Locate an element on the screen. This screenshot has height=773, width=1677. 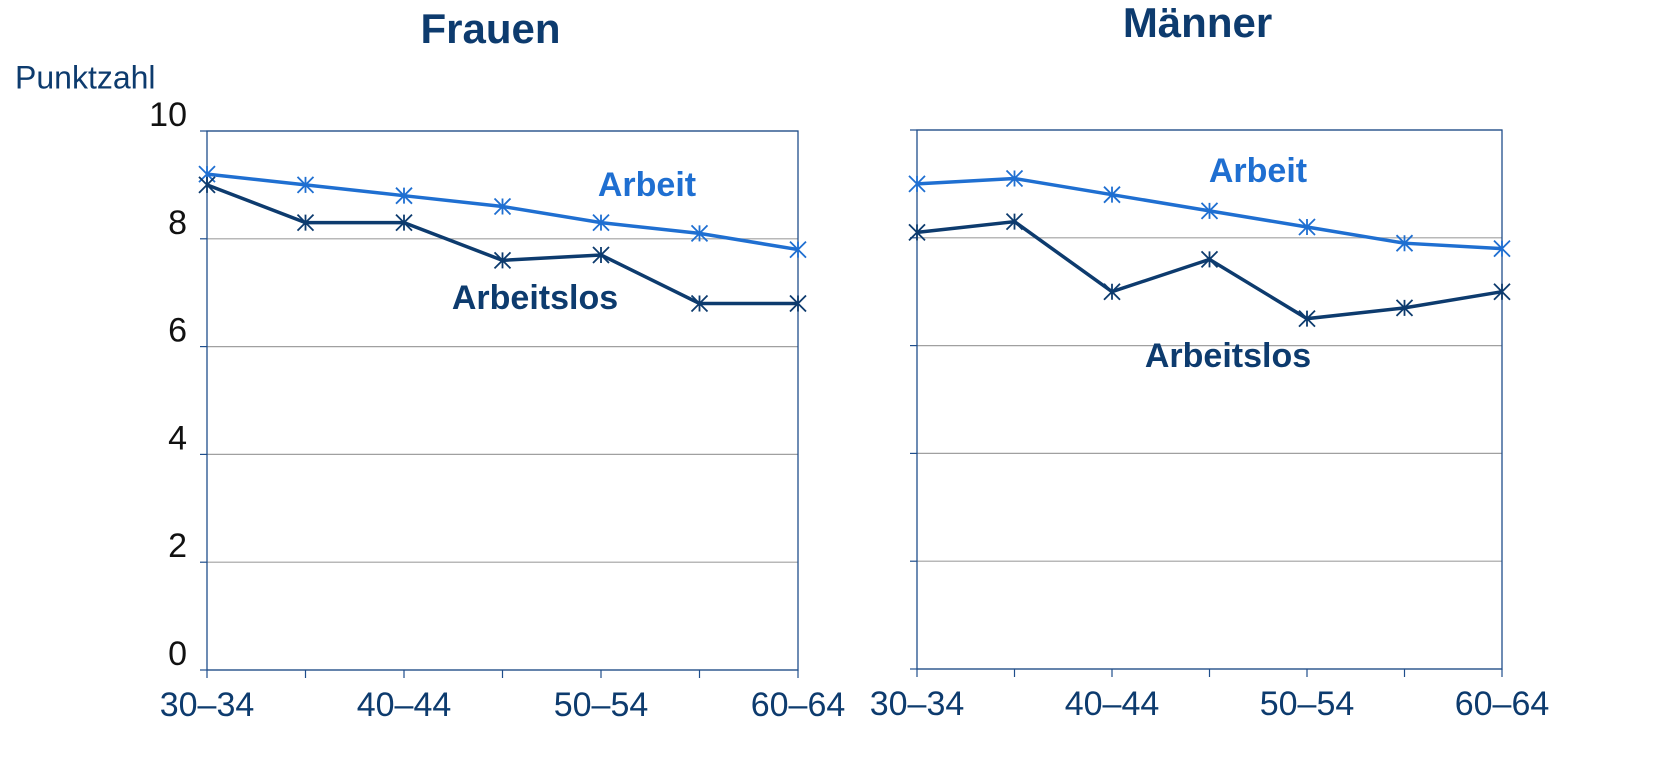
chart-title: Männer is located at coordinates (1197, 23).